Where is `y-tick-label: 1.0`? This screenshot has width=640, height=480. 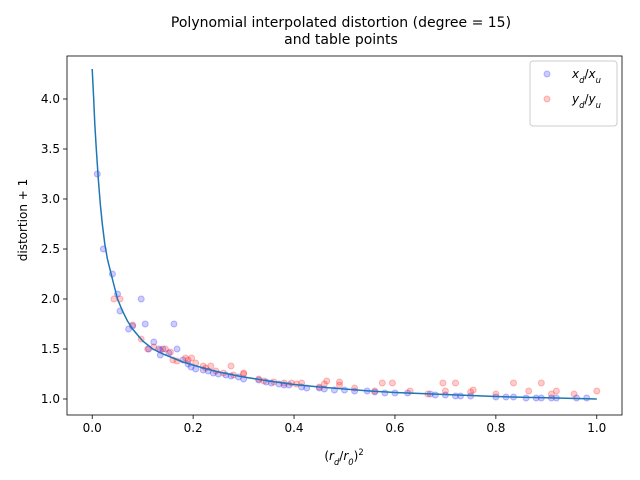 y-tick-label: 1.0 is located at coordinates (50, 399).